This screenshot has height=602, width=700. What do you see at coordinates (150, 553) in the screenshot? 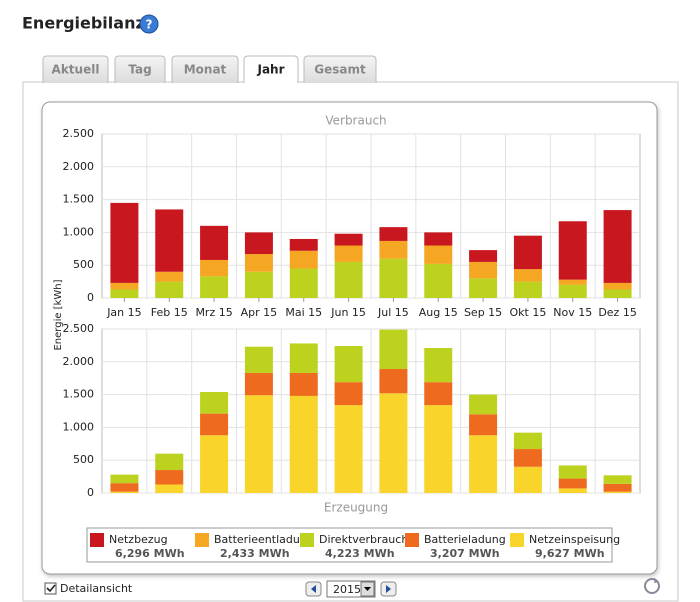
I see `legend-total: 6,296 MWh` at bounding box center [150, 553].